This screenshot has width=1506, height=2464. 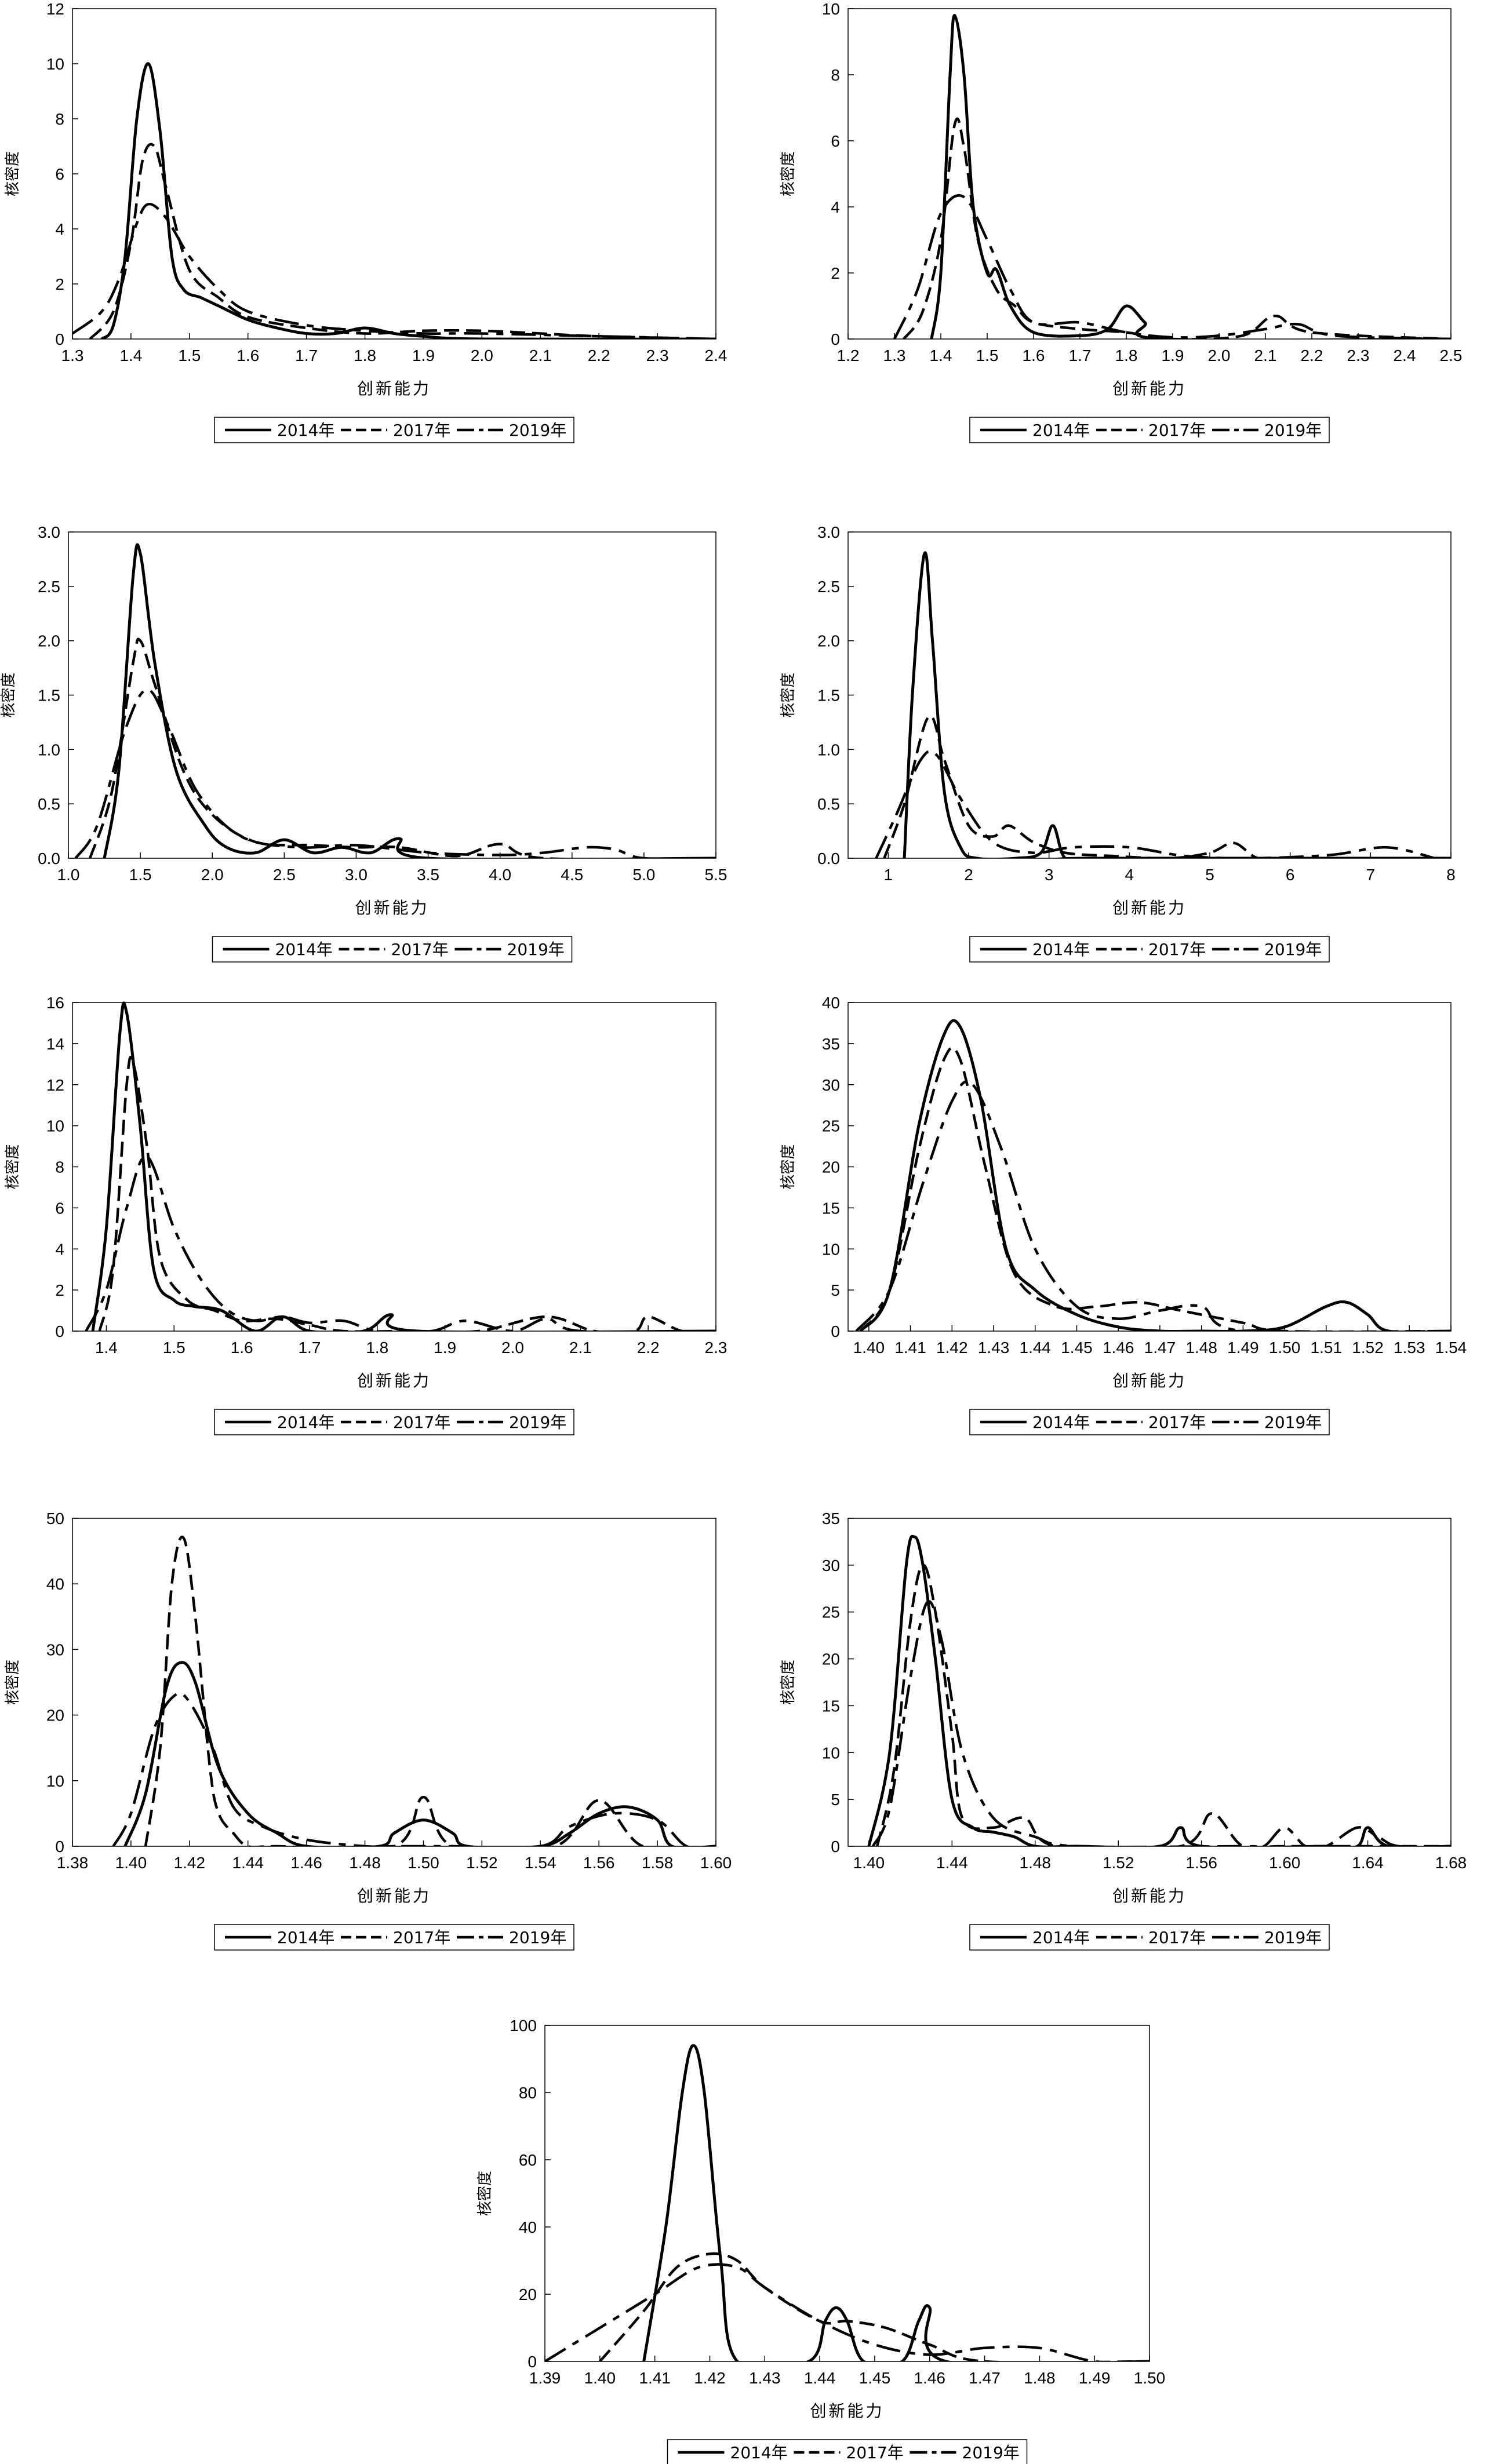 I want to click on y-tick-label: 14, so click(x=55, y=1044).